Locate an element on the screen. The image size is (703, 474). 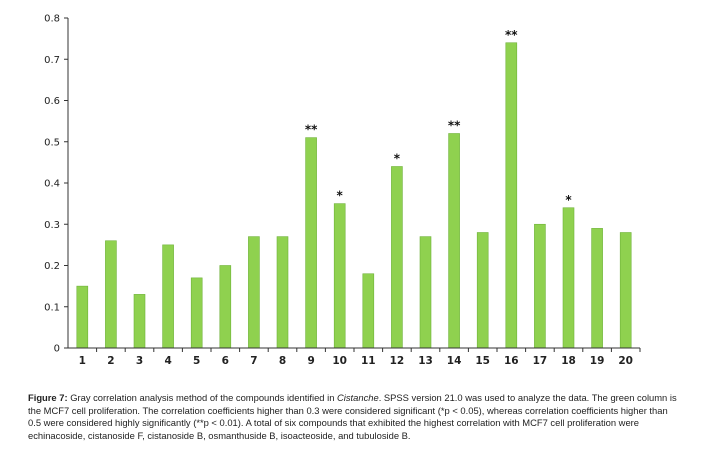
caption-label: Figure 7: is located at coordinates (48, 397).